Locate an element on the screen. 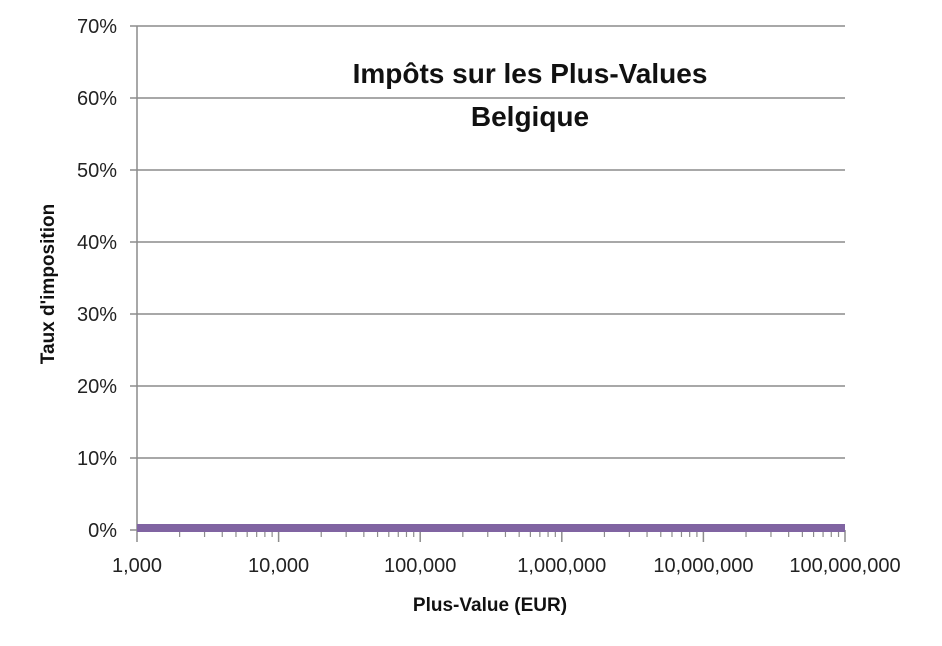 Image resolution: width=942 pixels, height=646 pixels. y-tick-label: 10% is located at coordinates (97, 459).